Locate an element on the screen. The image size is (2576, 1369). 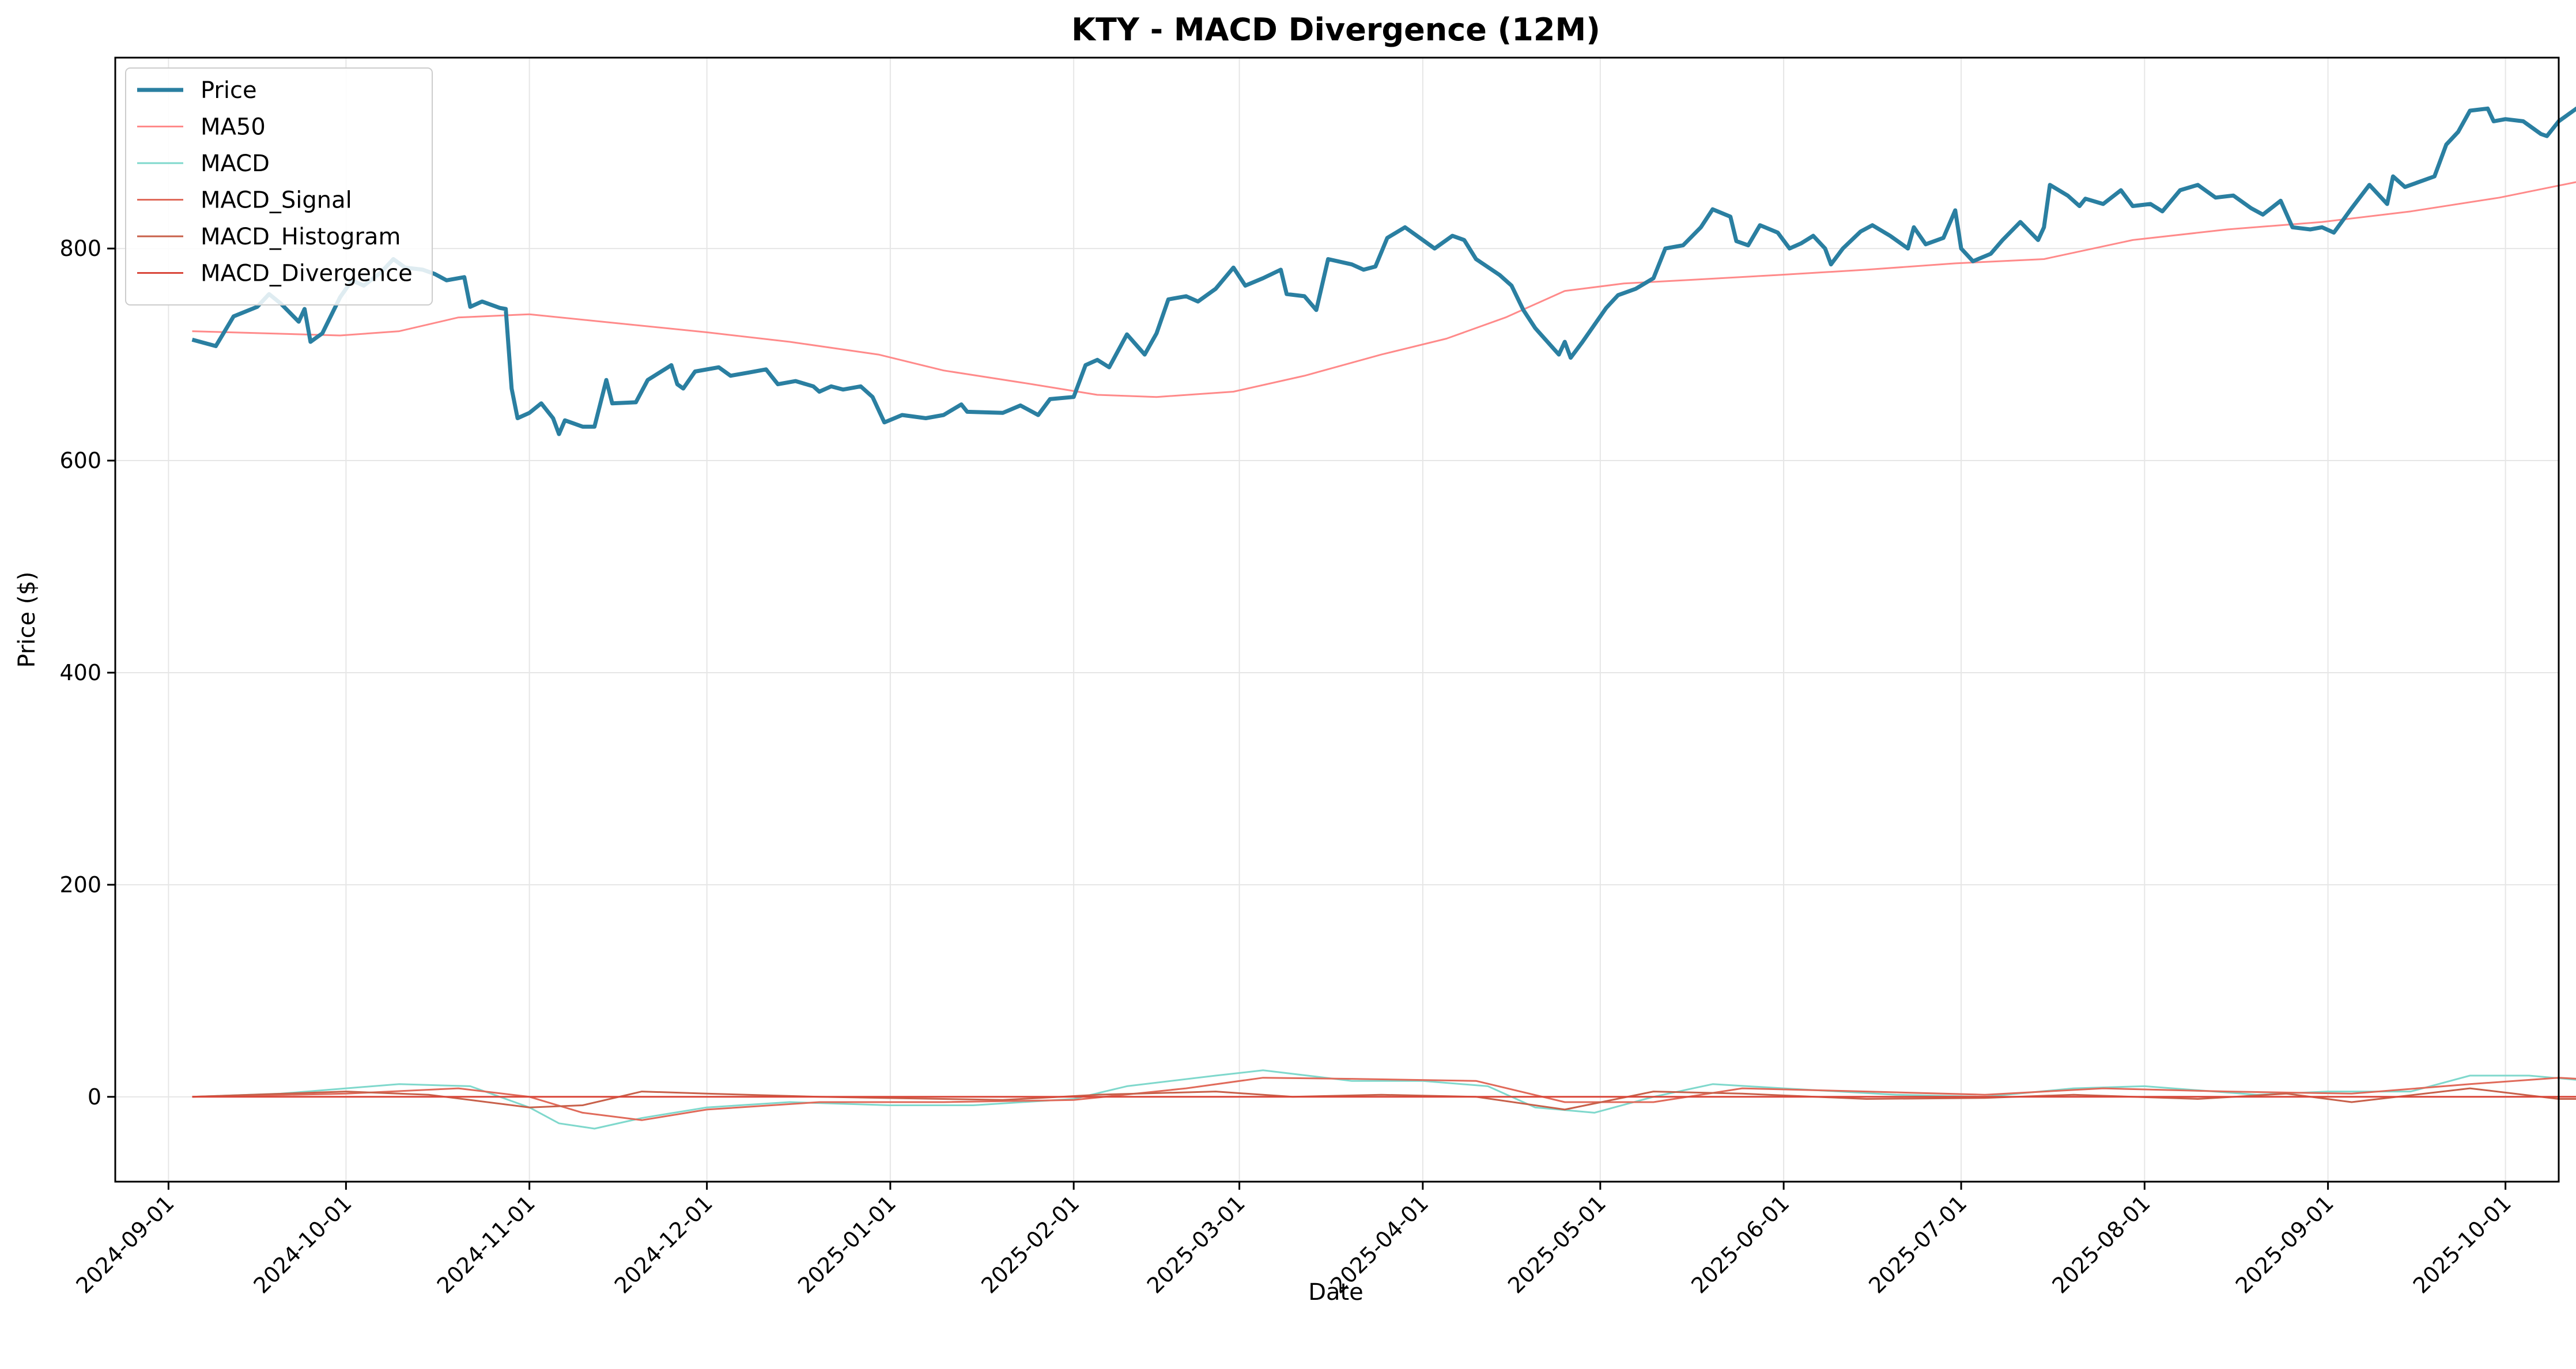
y-tick-label: 400 is located at coordinates (80, 672).